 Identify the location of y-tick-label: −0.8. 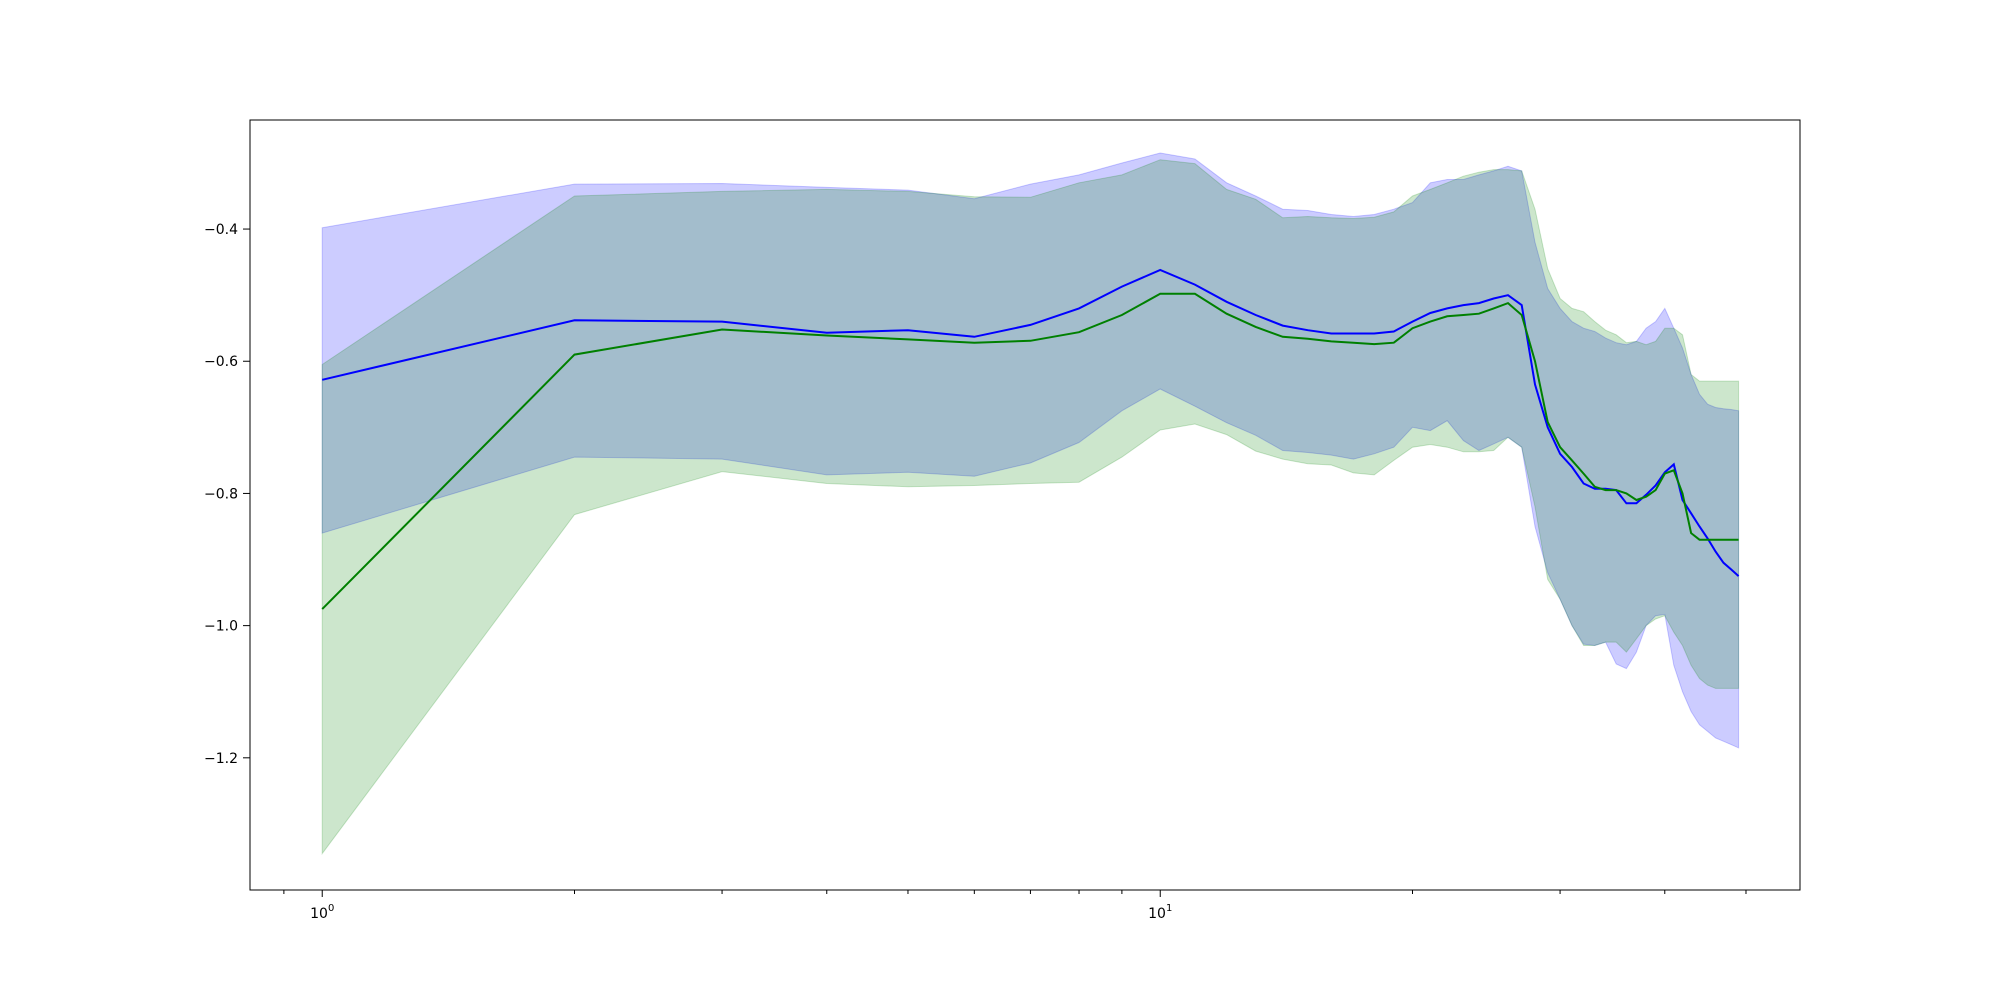
(221, 494).